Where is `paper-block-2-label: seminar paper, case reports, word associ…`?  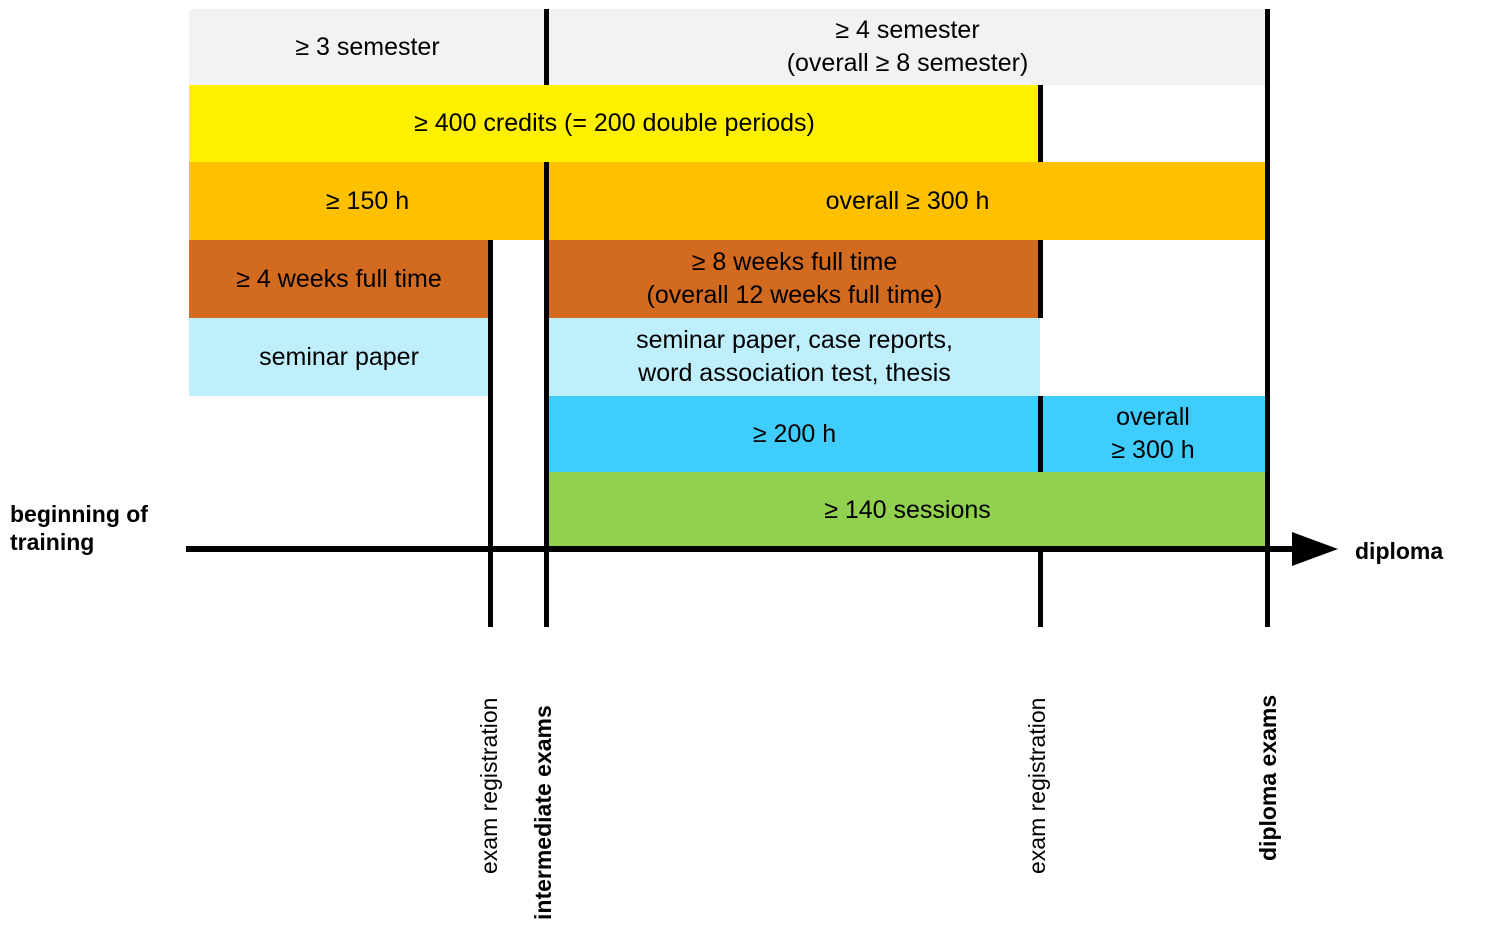 paper-block-2-label: seminar paper, case reports, word associ… is located at coordinates (794, 356).